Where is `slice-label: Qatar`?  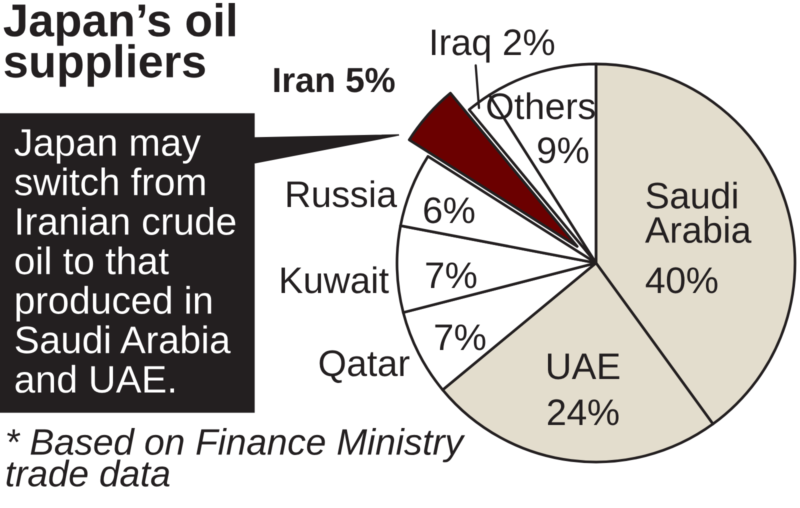 slice-label: Qatar is located at coordinates (365, 366).